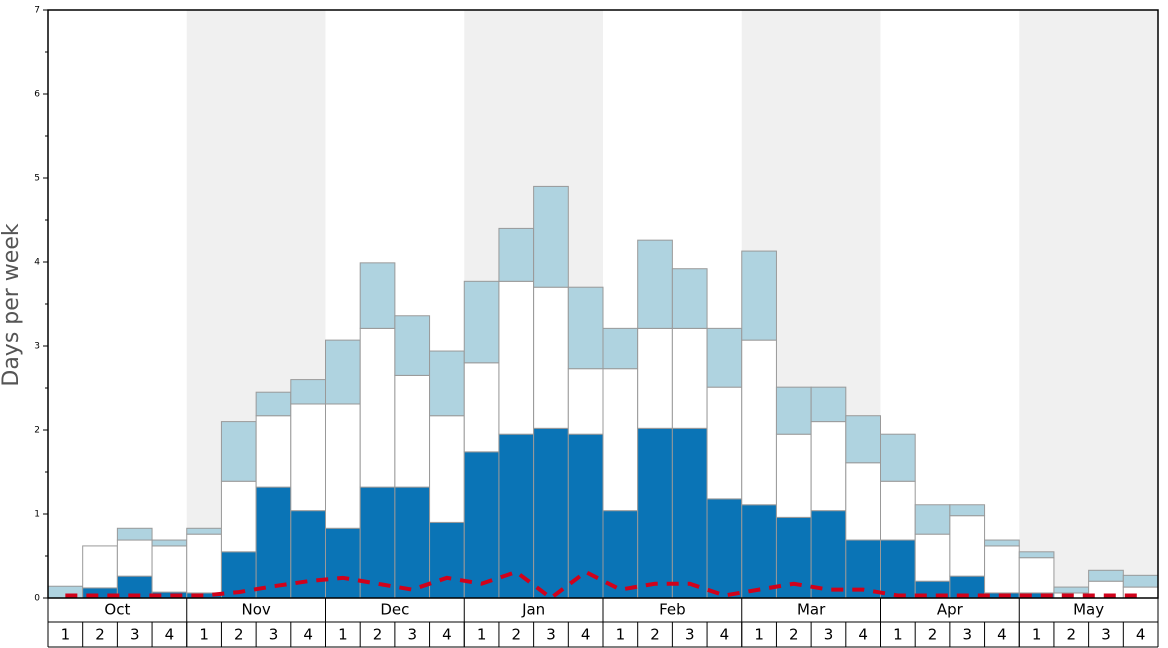 The width and height of the screenshot is (1168, 648). What do you see at coordinates (394, 610) in the screenshot?
I see `month-label: Dec` at bounding box center [394, 610].